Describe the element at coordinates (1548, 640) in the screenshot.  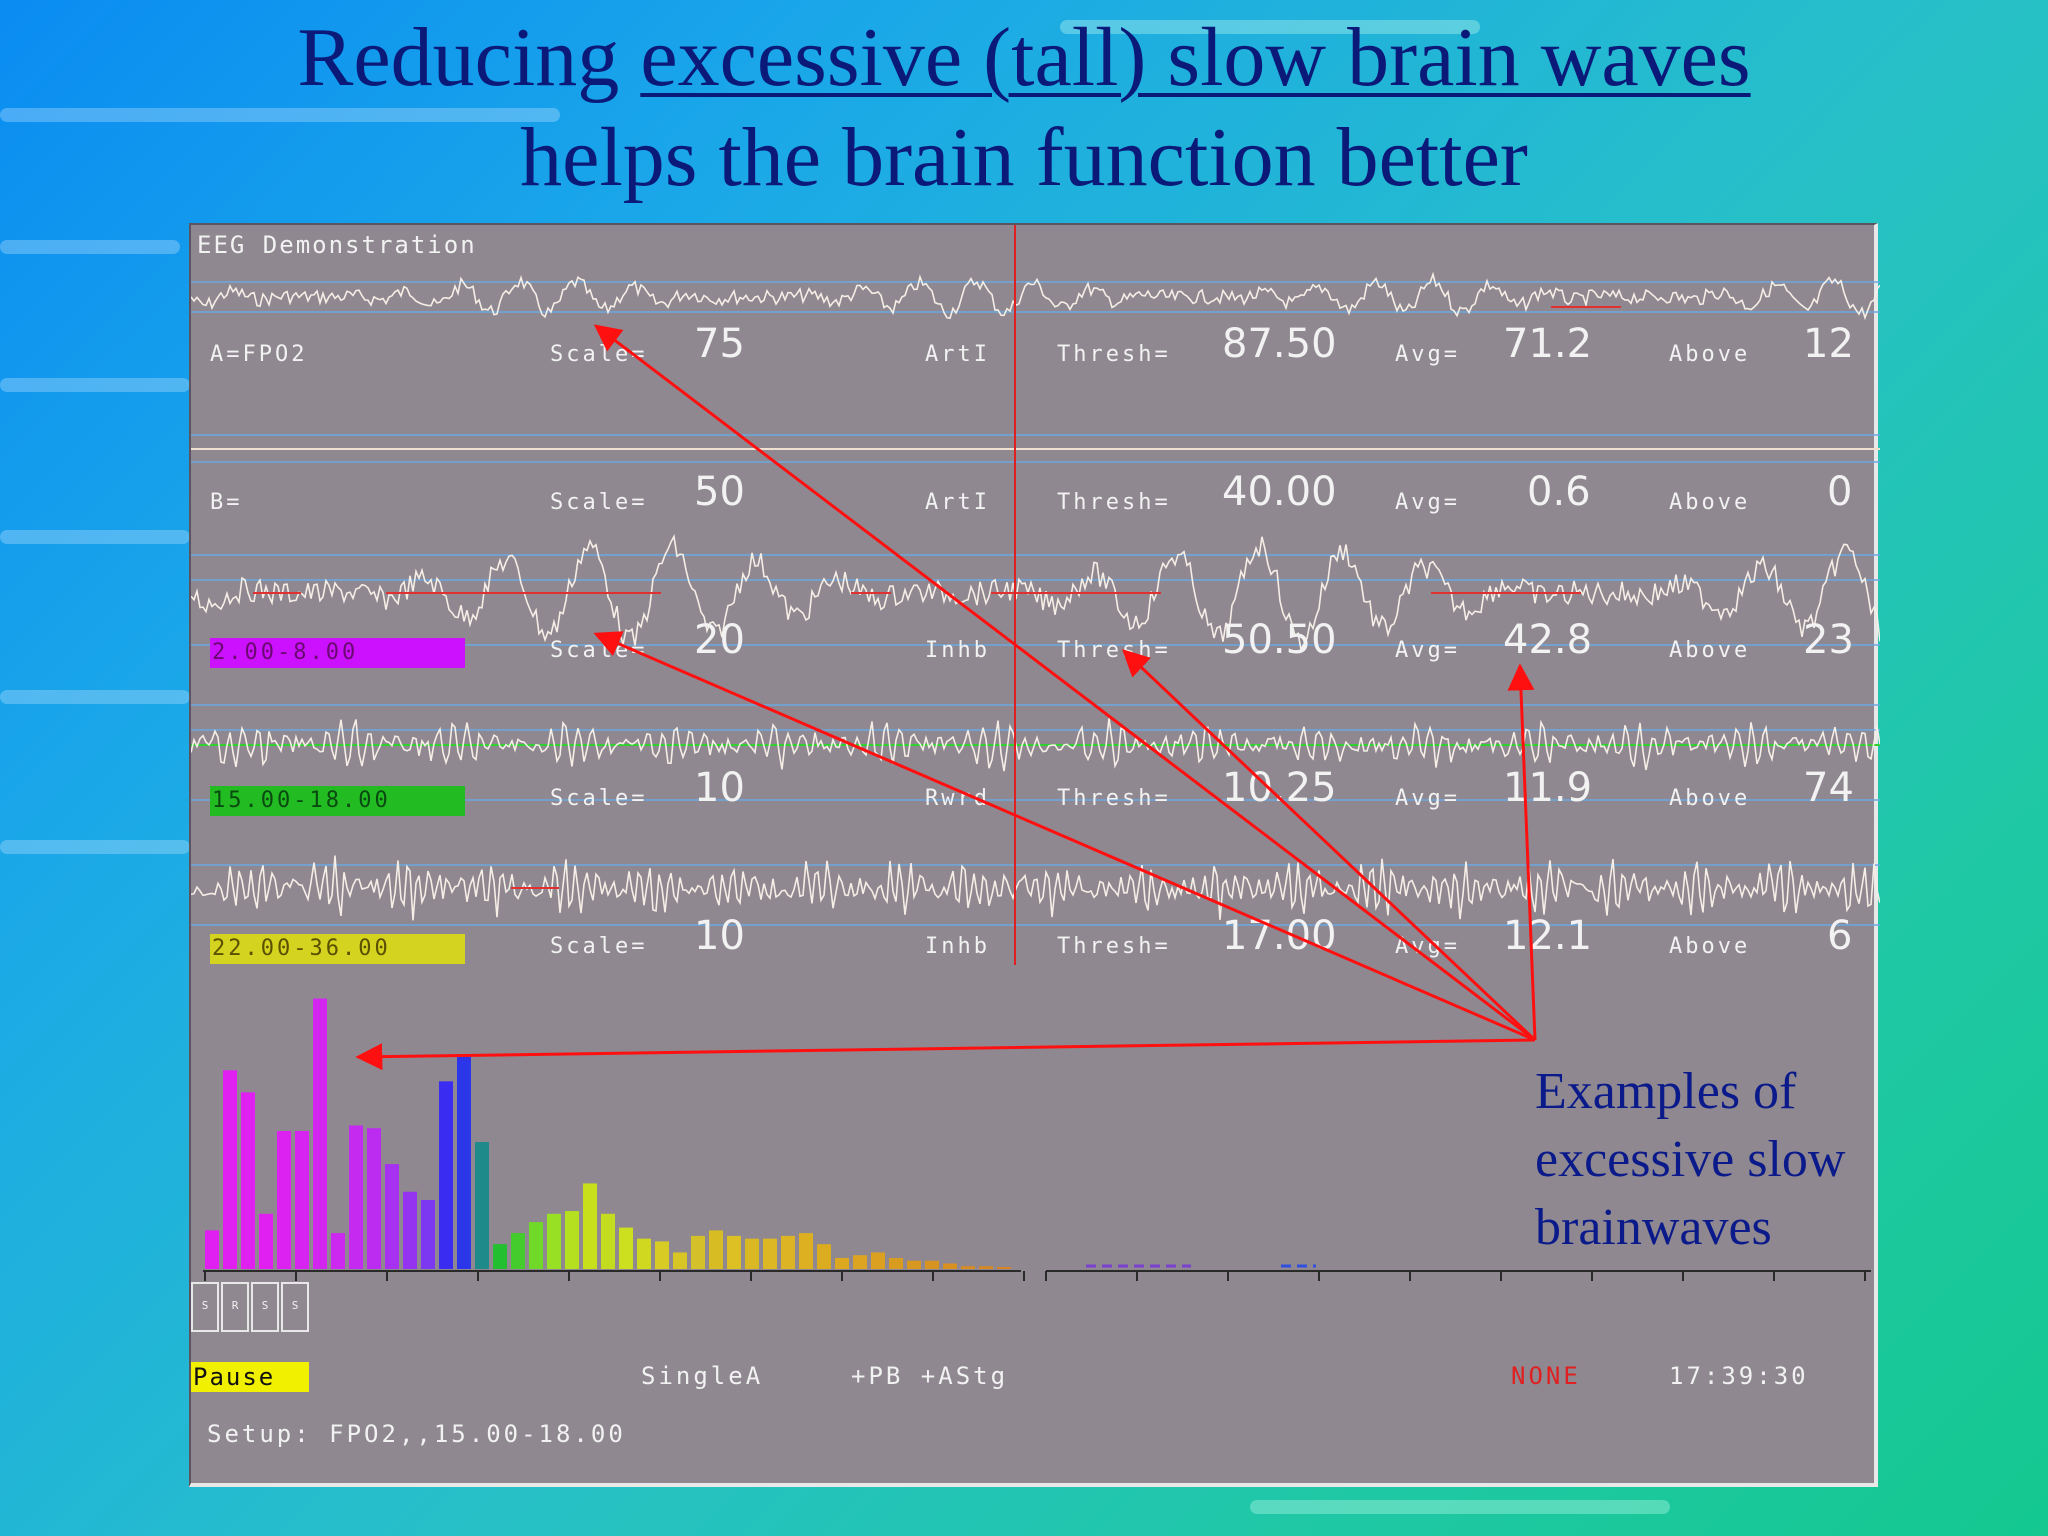
I see `avg-value: 42.8` at that location.